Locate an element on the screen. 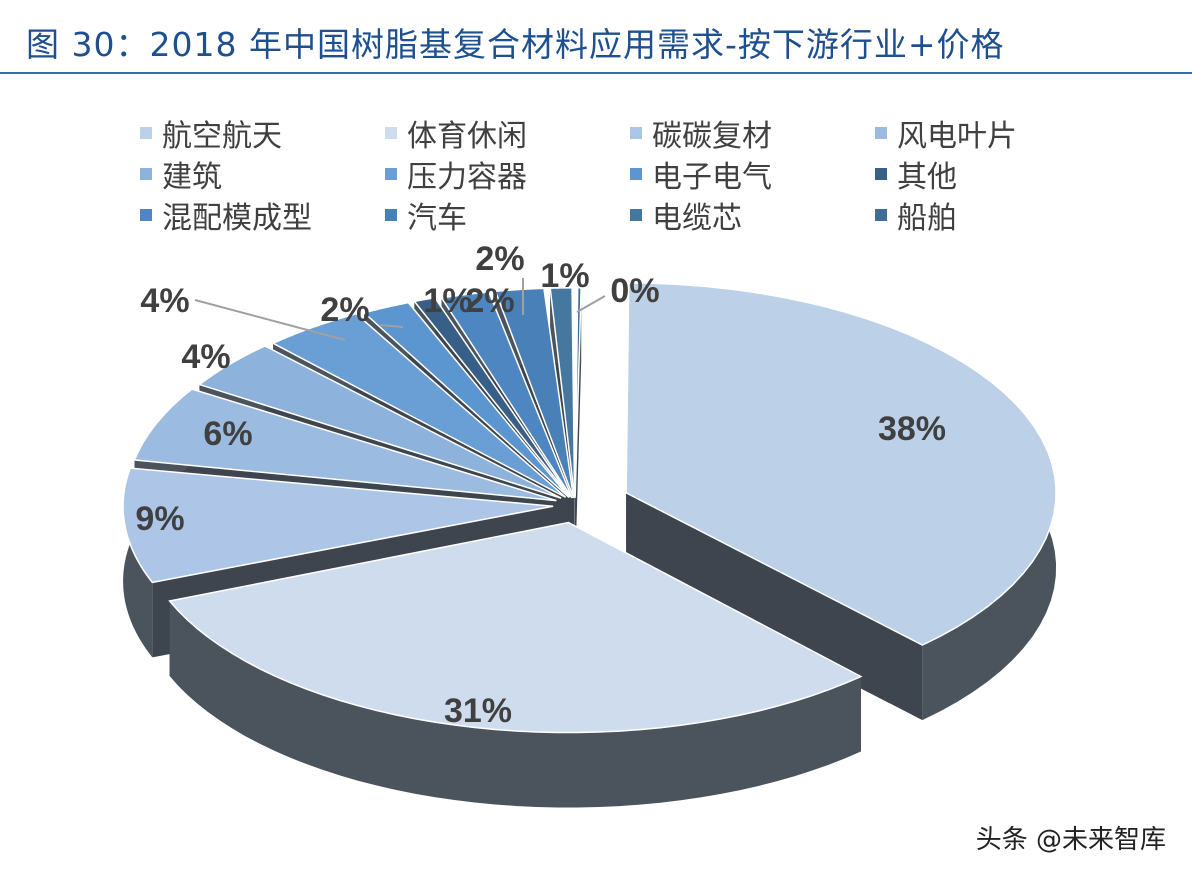 The height and width of the screenshot is (882, 1192). legend-item: 碳碳复材 is located at coordinates (752, 134).